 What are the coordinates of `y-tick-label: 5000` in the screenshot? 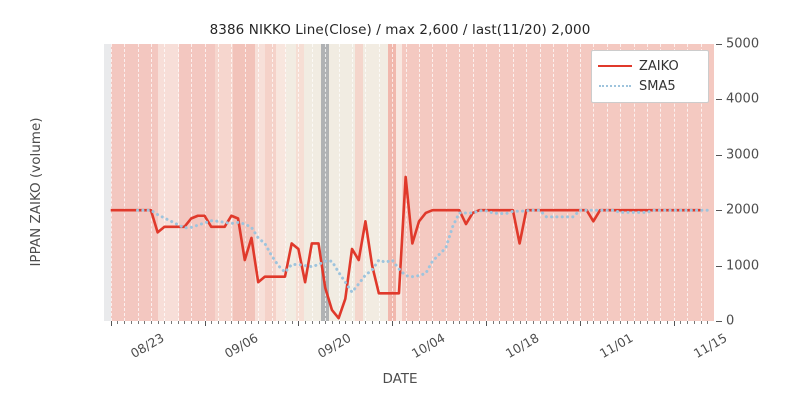 It's located at (743, 44).